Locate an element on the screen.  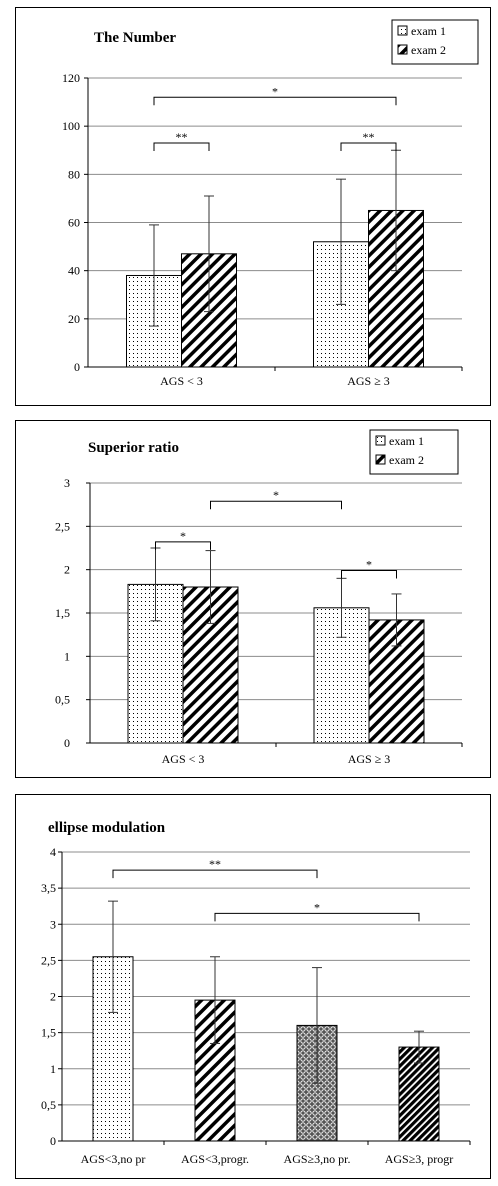
x-category-label: AGS≥3, progr is located at coordinates (419, 1159).